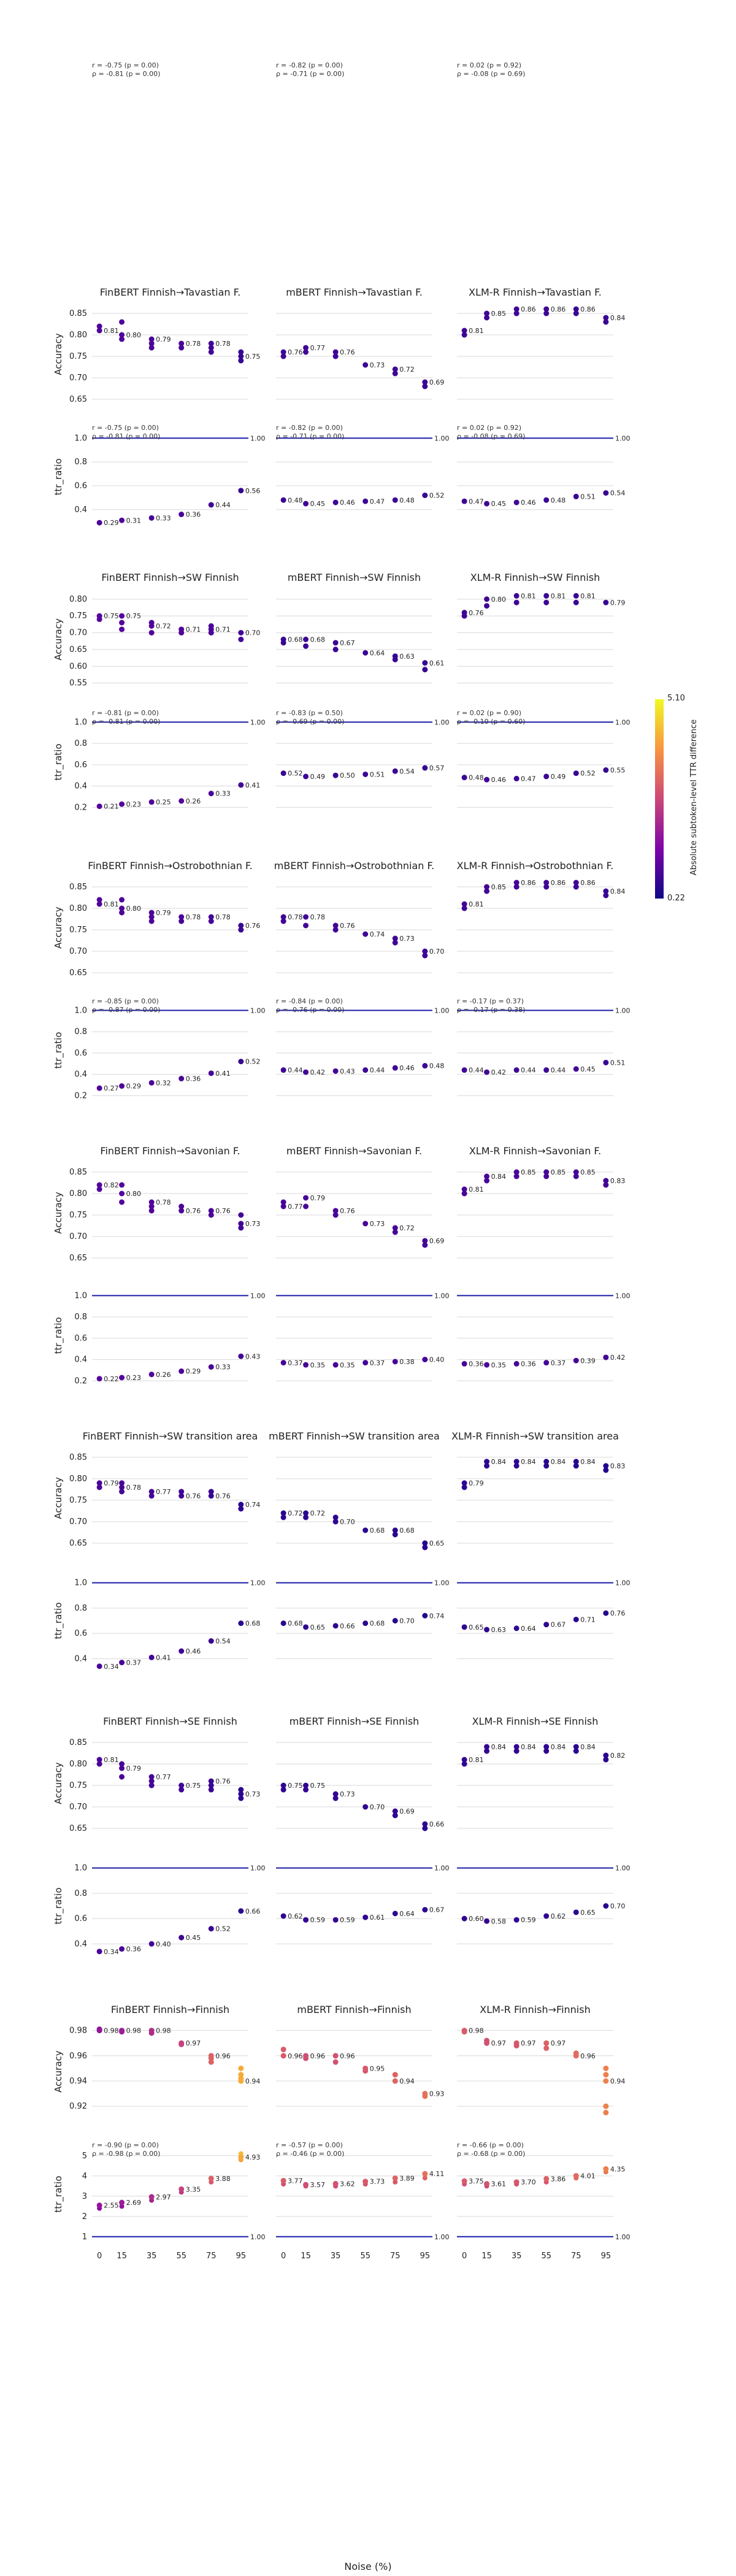 This screenshot has width=736, height=2576. What do you see at coordinates (407, 771) in the screenshot?
I see `ttr-data-label: 0.54` at bounding box center [407, 771].